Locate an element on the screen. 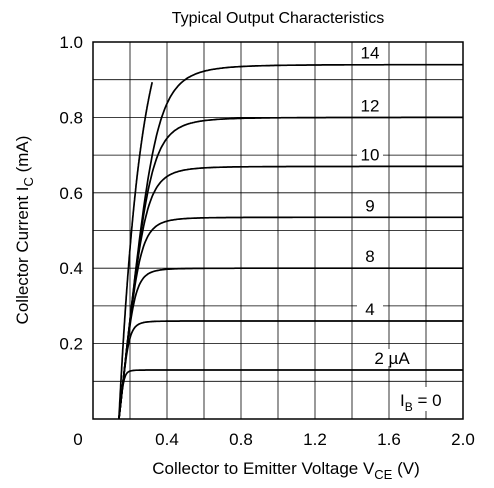 This screenshot has width=494, height=488. y-tick-label: 1.0 is located at coordinates (71, 42).